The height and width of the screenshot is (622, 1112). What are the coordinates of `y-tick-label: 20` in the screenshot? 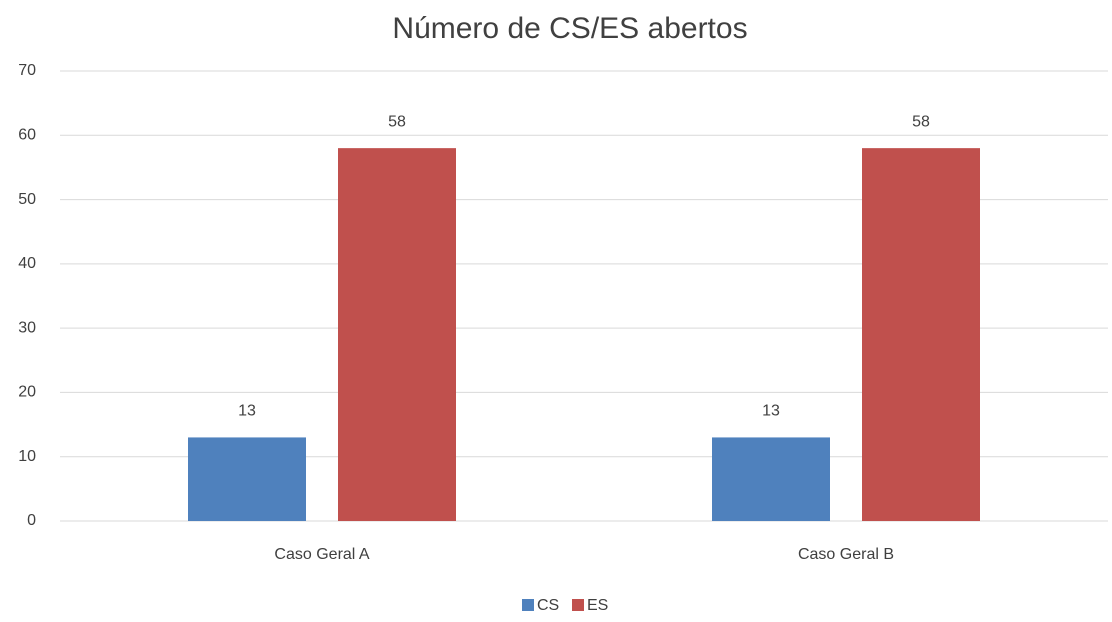 It's located at (27, 392).